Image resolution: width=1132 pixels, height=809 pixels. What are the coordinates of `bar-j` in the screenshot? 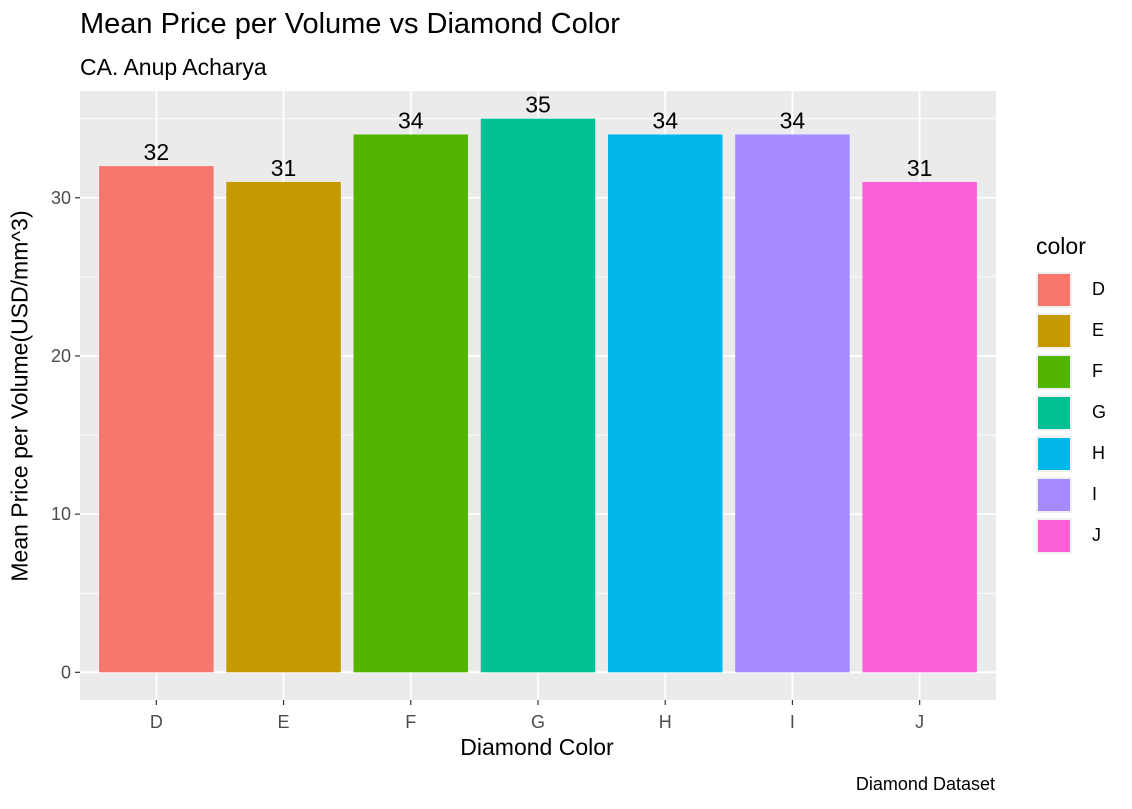 It's located at (919, 427).